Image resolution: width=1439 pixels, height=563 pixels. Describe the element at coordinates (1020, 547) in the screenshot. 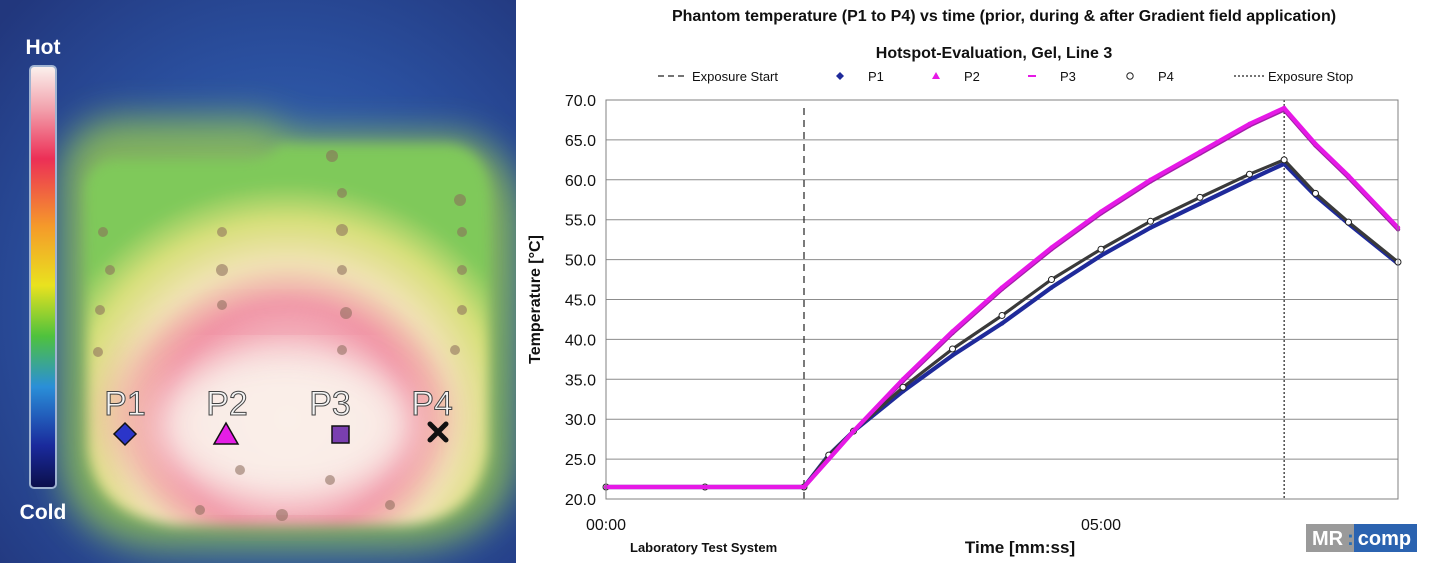

I see `x-axis-label: Time [mm:ss]` at that location.